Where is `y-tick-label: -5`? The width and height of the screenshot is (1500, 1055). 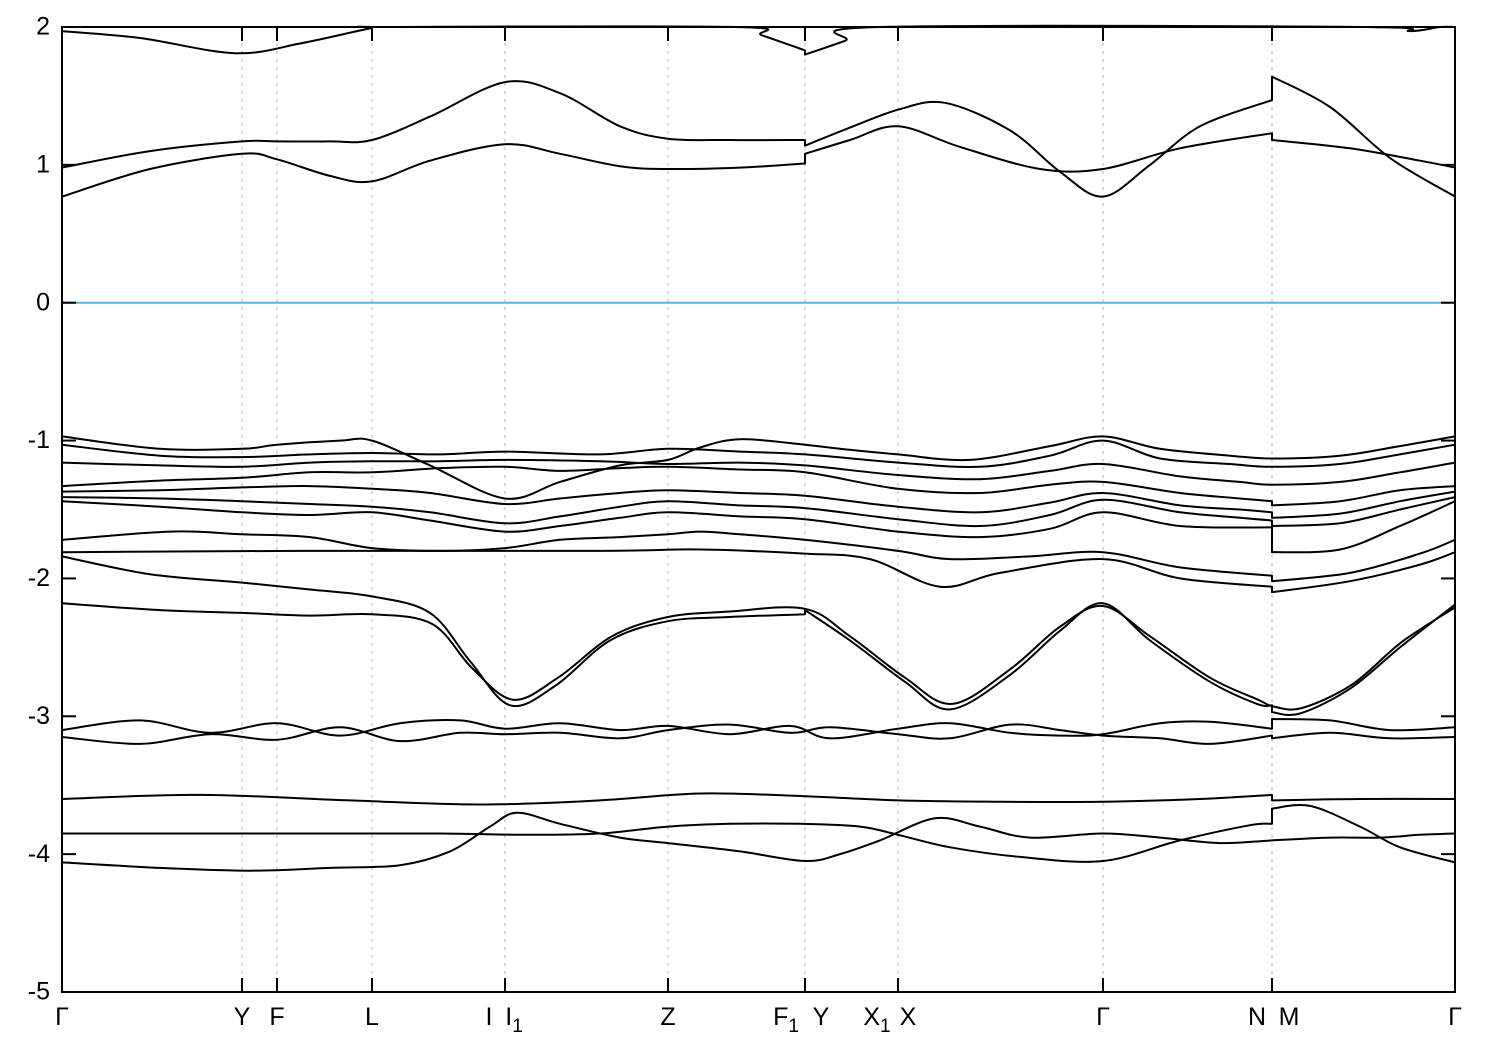
y-tick-label: -5 is located at coordinates (39, 992).